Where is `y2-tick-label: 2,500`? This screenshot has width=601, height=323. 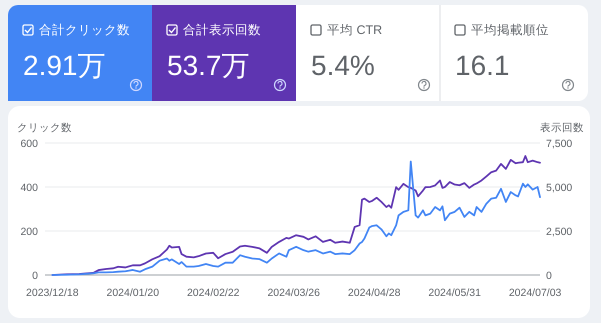 y2-tick-label: 2,500 is located at coordinates (559, 232).